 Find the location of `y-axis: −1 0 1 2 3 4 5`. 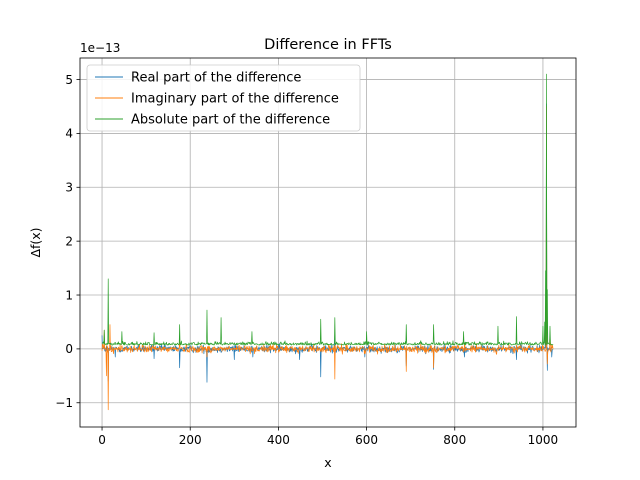

y-axis: −1 0 1 2 3 4 5 is located at coordinates (67, 241).